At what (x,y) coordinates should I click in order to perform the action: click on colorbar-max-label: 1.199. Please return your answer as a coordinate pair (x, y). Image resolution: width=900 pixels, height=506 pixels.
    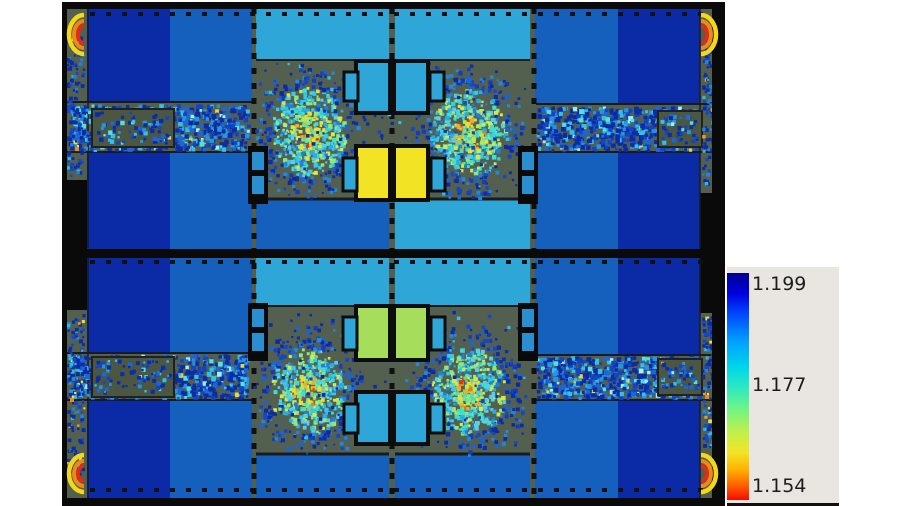
    Looking at the image, I should click on (779, 284).